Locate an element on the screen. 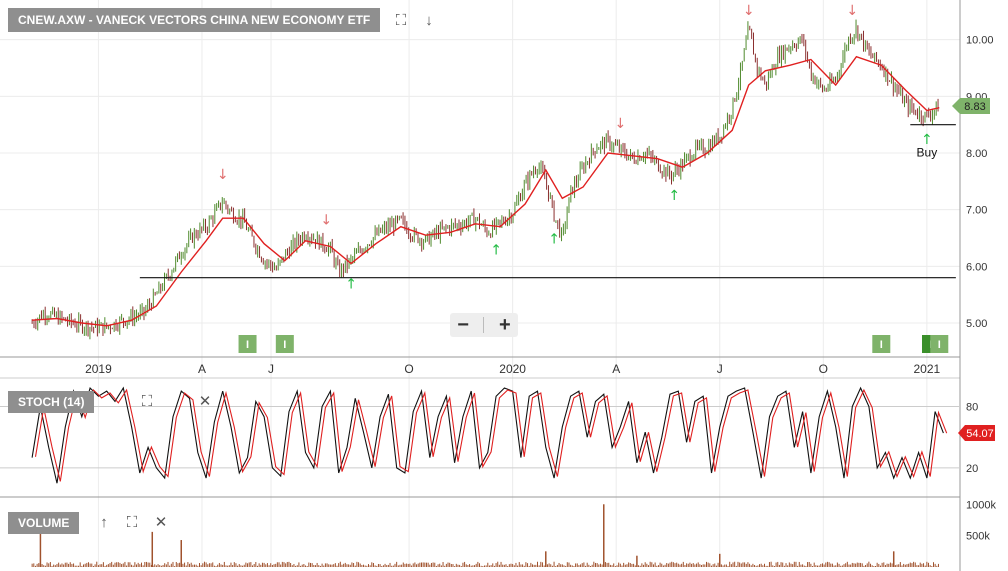 The image size is (1008, 571). volume-label: VOLUME is located at coordinates (44, 523).